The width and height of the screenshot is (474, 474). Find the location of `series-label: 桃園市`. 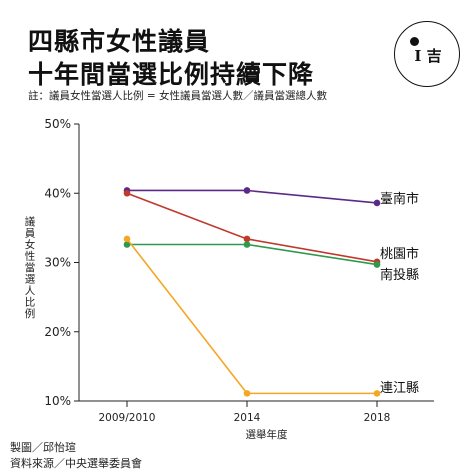

series-label: 桃園市 is located at coordinates (399, 254).